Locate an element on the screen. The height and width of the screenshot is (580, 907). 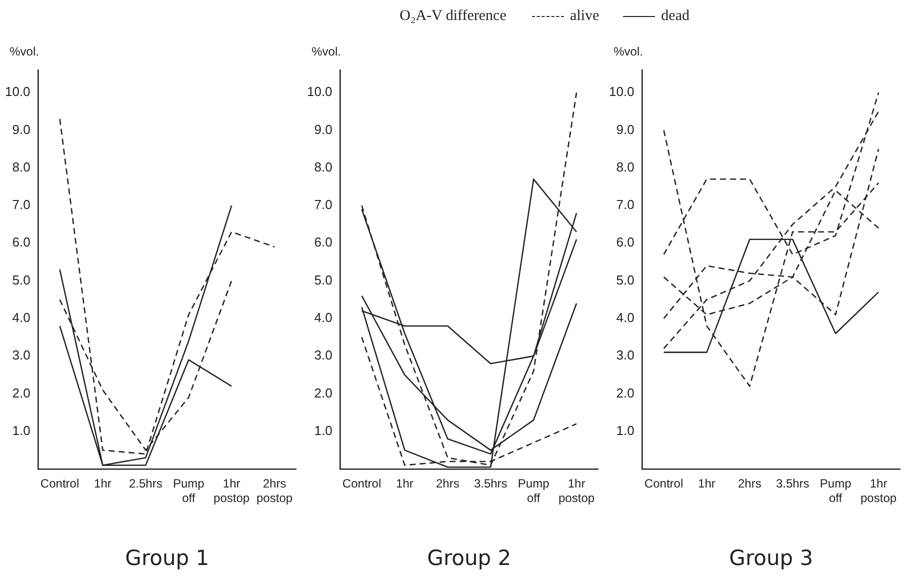
x-axis-title: Group 3 is located at coordinates (771, 558).